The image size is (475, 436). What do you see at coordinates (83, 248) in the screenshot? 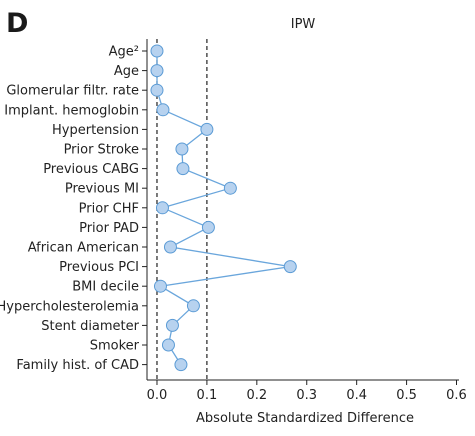
I see `y-tick-label: African American` at bounding box center [83, 248].